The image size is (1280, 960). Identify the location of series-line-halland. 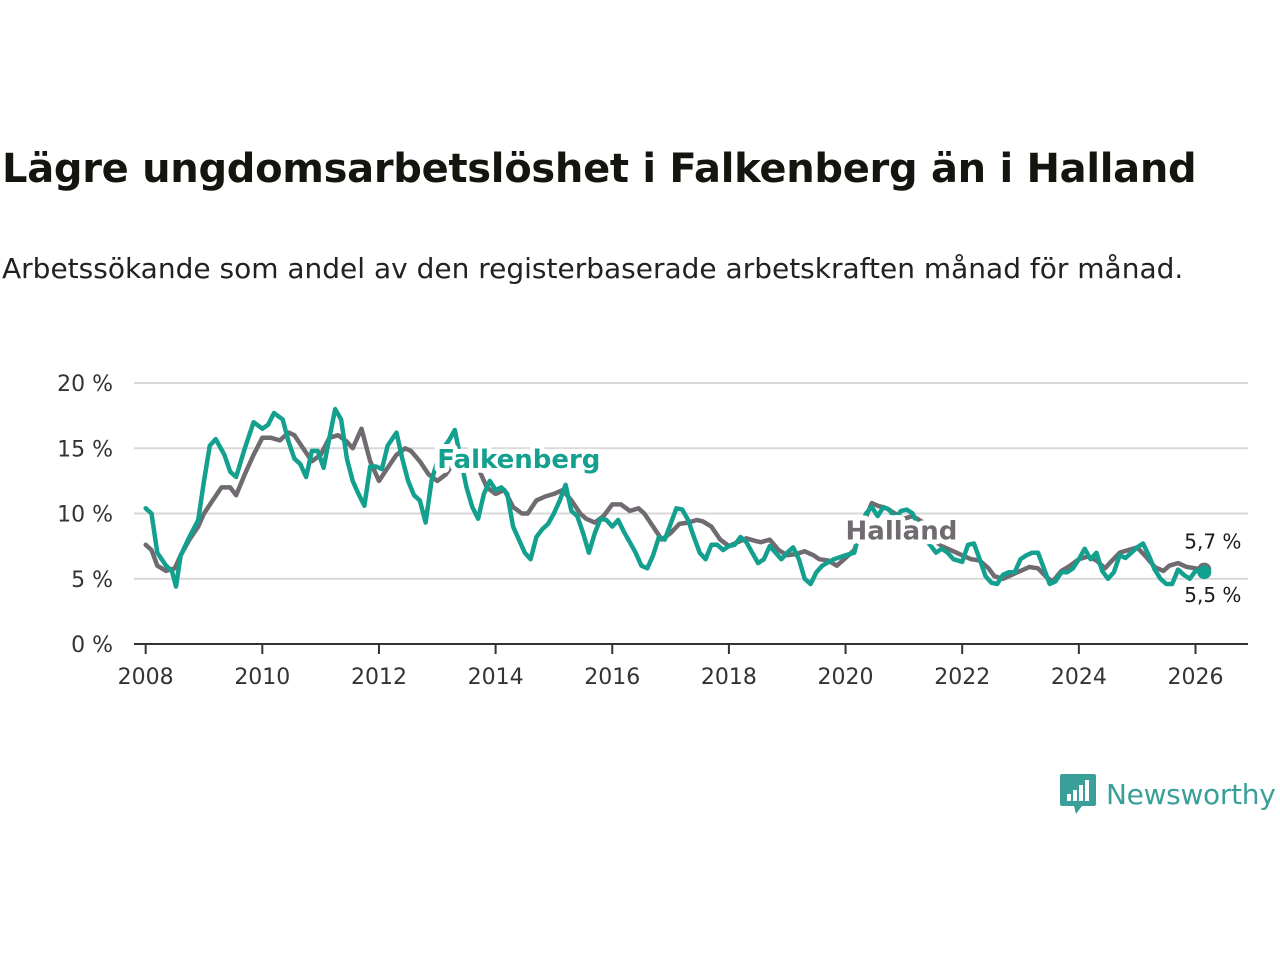
(675, 505).